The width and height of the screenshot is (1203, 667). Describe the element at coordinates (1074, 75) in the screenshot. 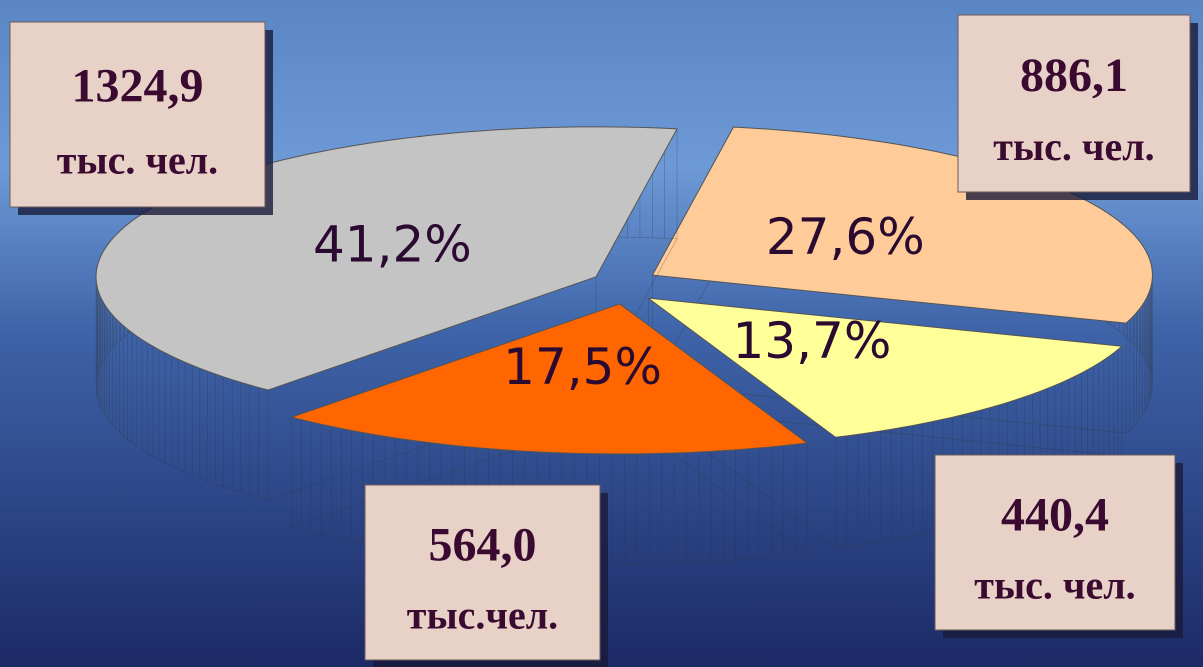

I see `callout-value: 886,1` at that location.